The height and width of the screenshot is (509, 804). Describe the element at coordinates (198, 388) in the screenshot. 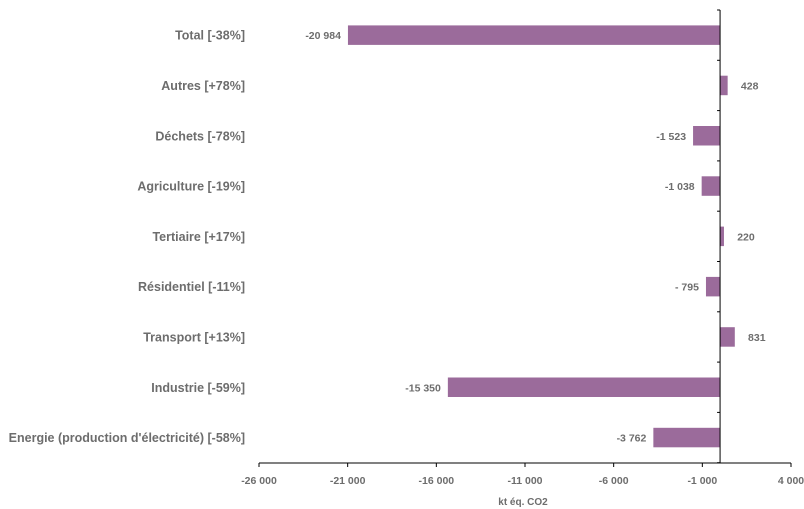

I see `category-label: Industrie [-59%]` at that location.